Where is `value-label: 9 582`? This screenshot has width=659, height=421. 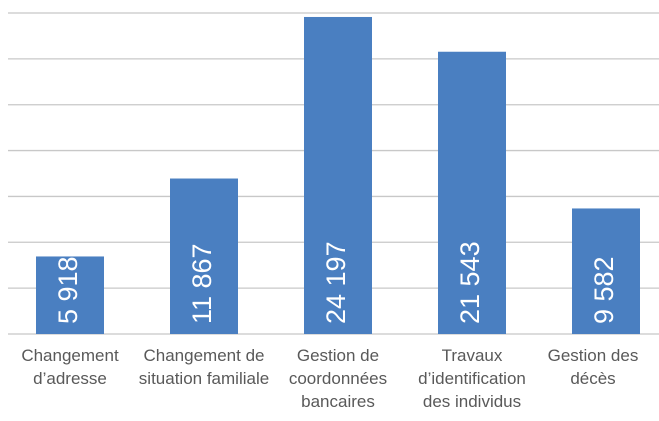
value-label: 9 582 is located at coordinates (604, 290).